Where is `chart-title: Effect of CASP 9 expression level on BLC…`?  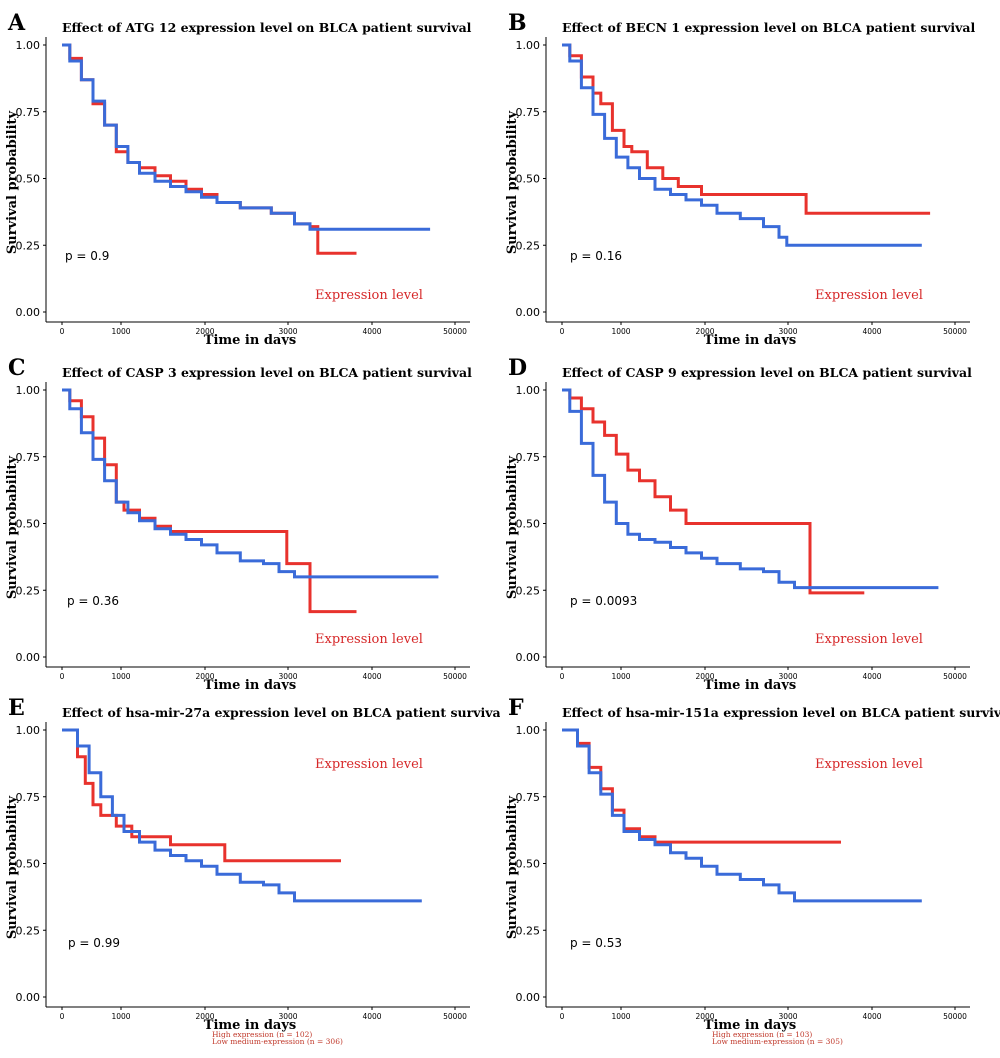
chart-title: Effect of CASP 9 expression level on BLC… is located at coordinates (767, 372).